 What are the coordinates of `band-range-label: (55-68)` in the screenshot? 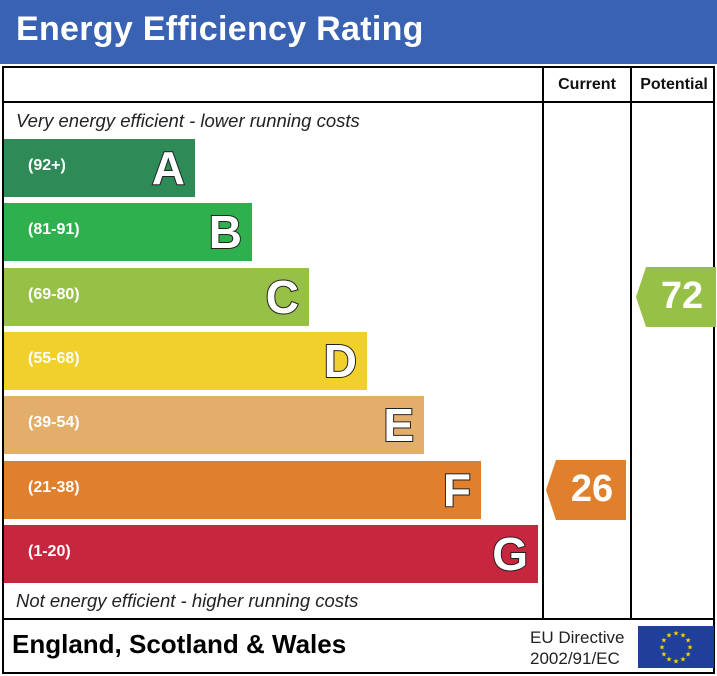 It's located at (54, 358).